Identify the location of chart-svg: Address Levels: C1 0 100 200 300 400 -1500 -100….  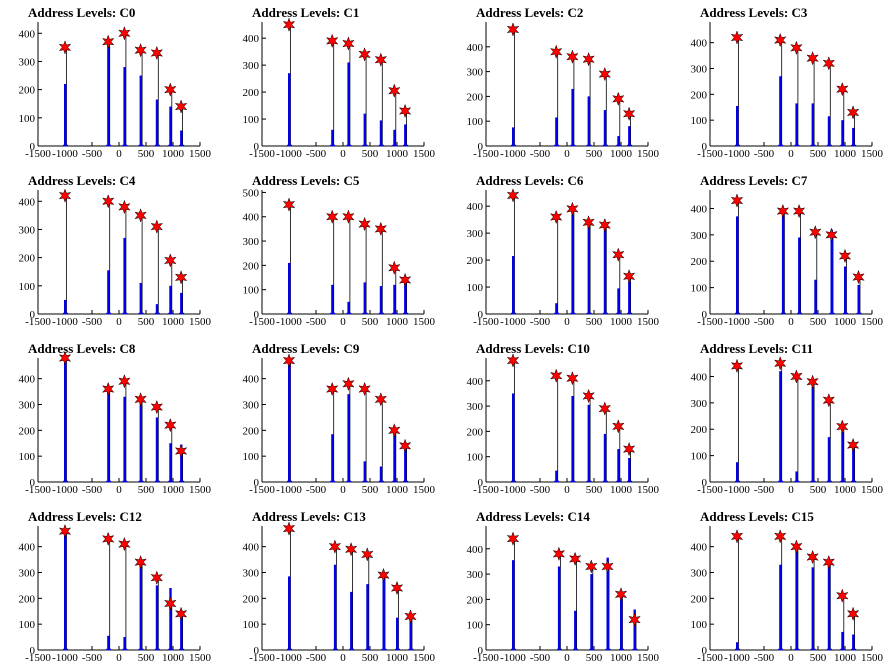
(339, 82).